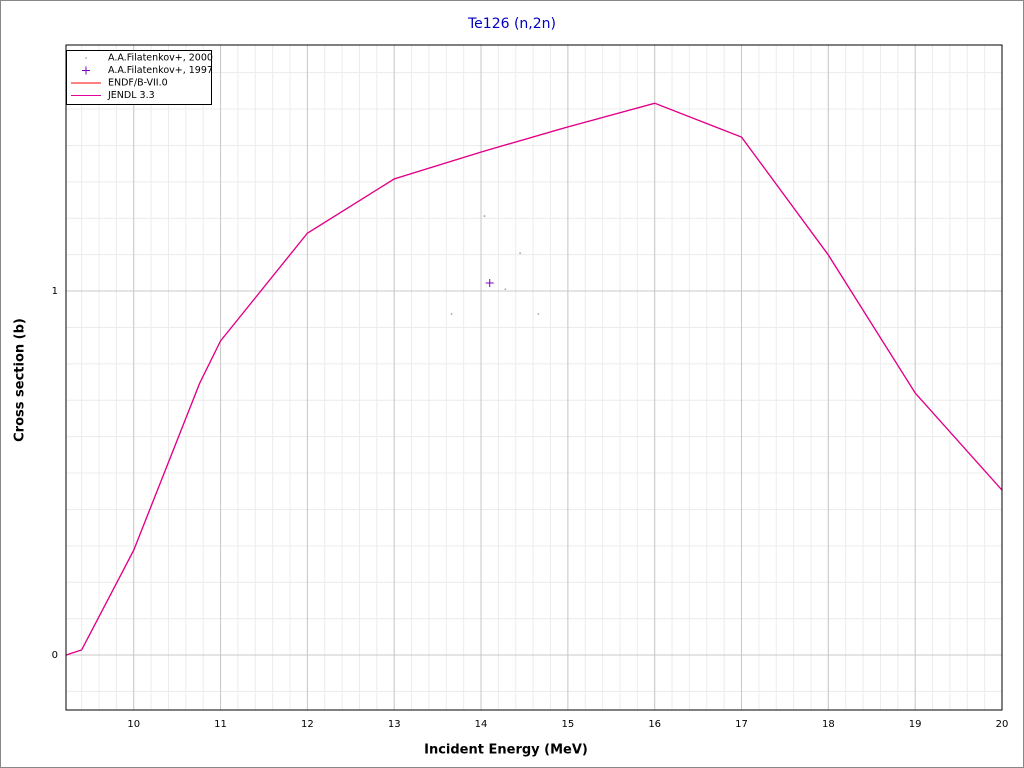 The width and height of the screenshot is (1024, 768). Describe the element at coordinates (828, 724) in the screenshot. I see `x-tick-label: 18` at that location.